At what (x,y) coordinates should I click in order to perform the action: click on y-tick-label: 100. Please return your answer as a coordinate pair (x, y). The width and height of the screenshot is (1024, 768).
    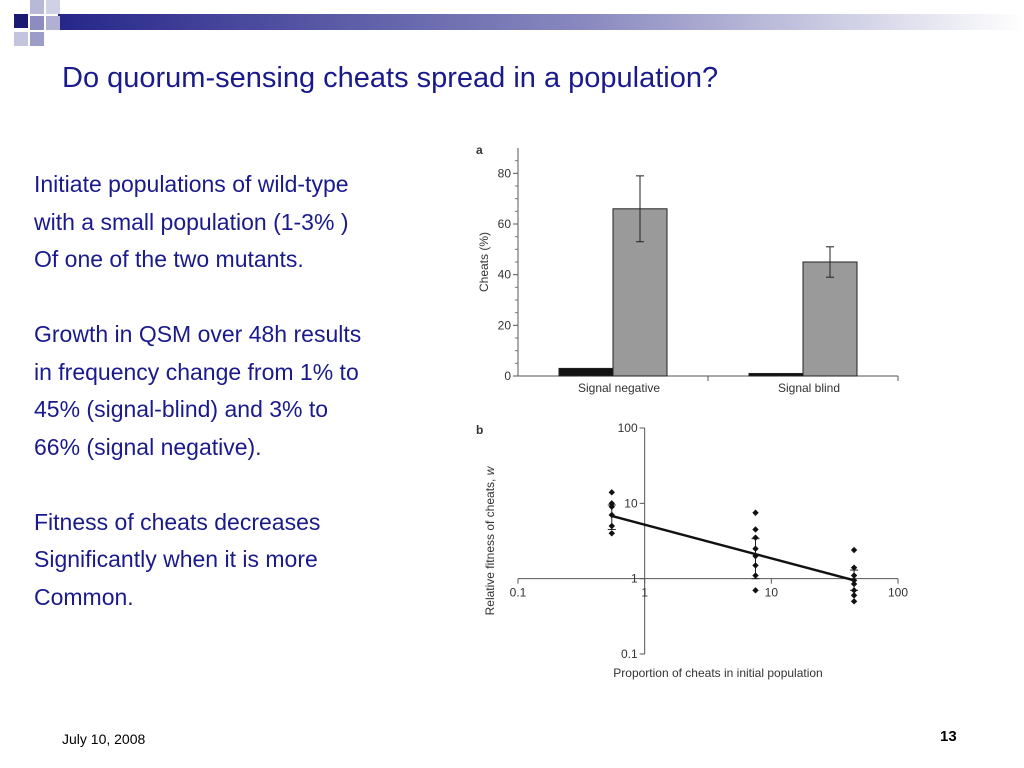
    Looking at the image, I should click on (628, 428).